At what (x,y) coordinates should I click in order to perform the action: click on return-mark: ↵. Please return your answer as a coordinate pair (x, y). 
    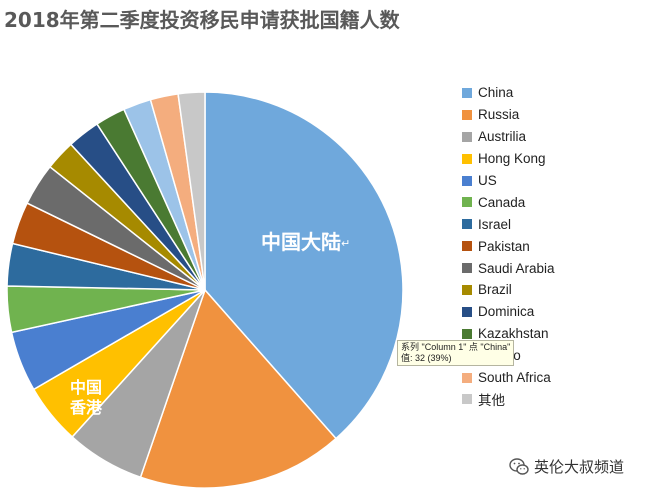
    Looking at the image, I should click on (346, 243).